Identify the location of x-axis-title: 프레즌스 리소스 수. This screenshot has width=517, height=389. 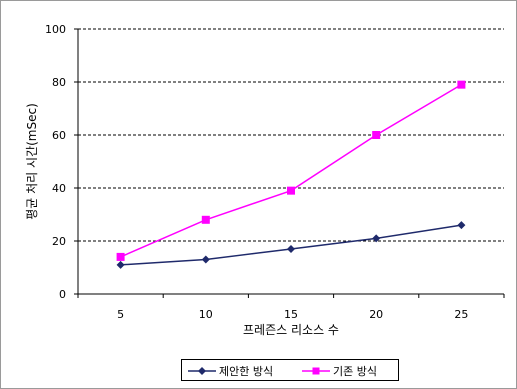
(291, 330).